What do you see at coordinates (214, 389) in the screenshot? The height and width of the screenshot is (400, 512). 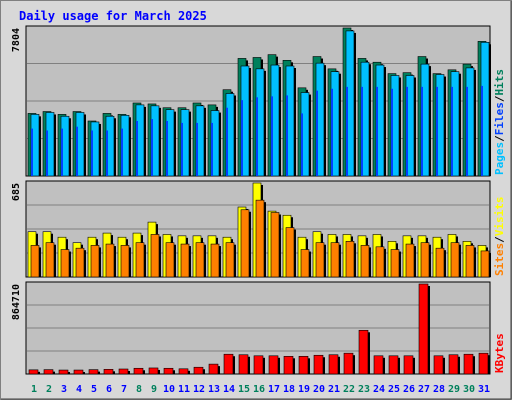 I see `day-label: 13` at bounding box center [214, 389].